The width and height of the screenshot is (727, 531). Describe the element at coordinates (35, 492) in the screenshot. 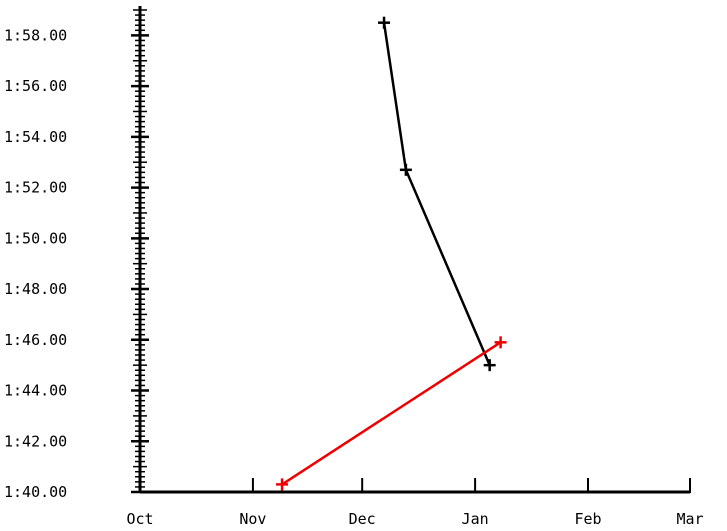

I see `y-tick-label: 1:40.00` at that location.